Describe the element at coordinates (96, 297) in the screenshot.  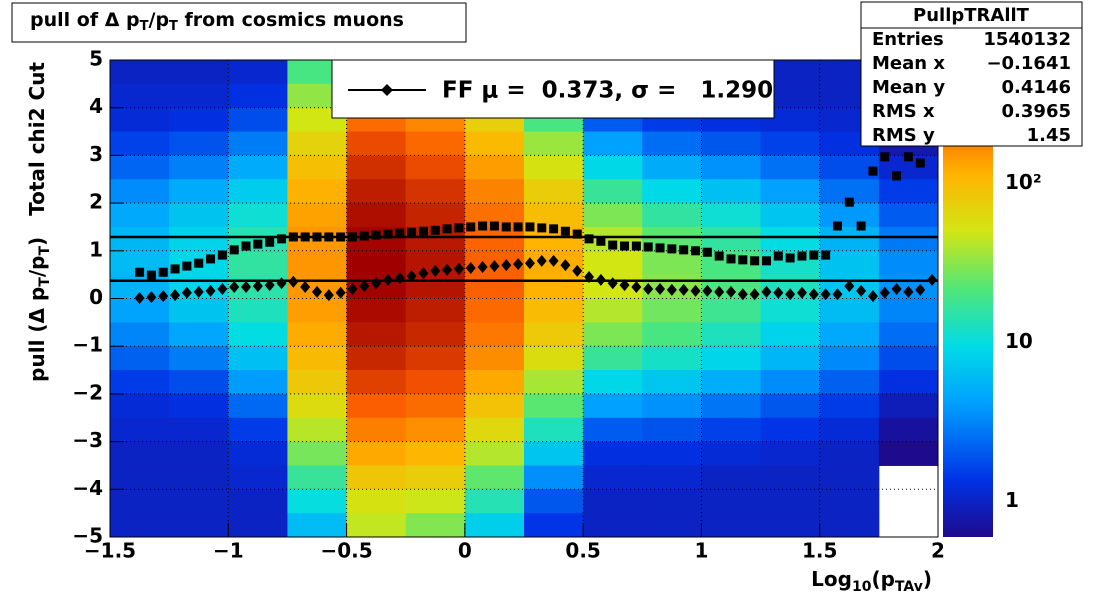
I see `y-tick-label: 0` at that location.